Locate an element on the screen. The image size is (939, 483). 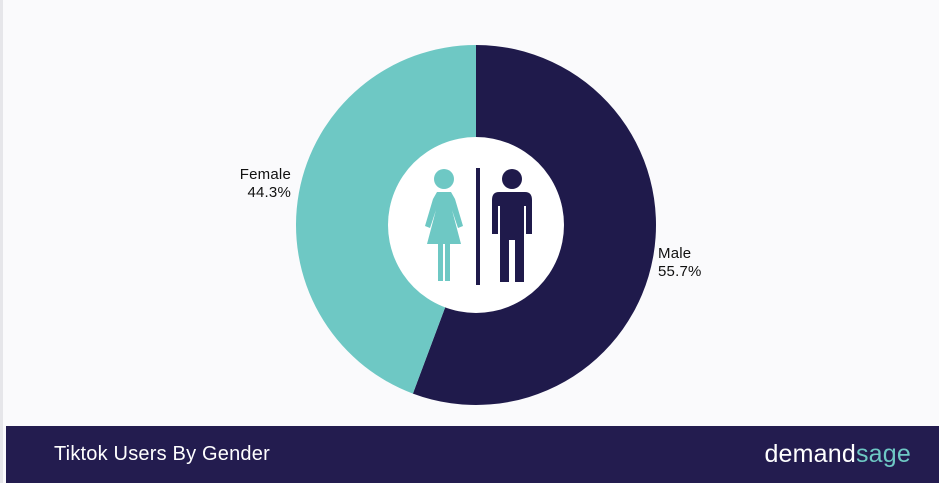
divider-line is located at coordinates (478, 226).